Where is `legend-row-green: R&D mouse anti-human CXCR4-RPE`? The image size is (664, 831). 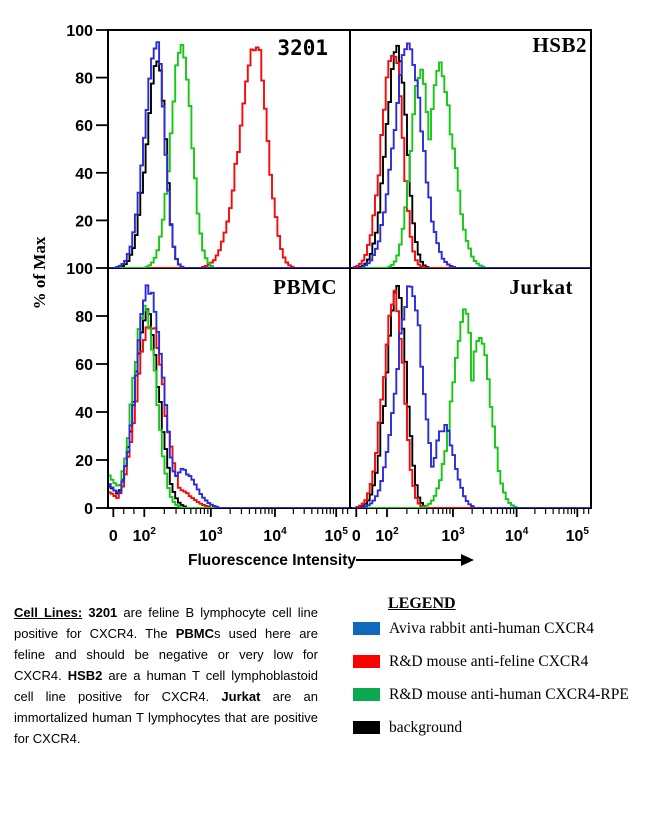 legend-row-green: R&D mouse anti-human CXCR4-RPE is located at coordinates (491, 694).